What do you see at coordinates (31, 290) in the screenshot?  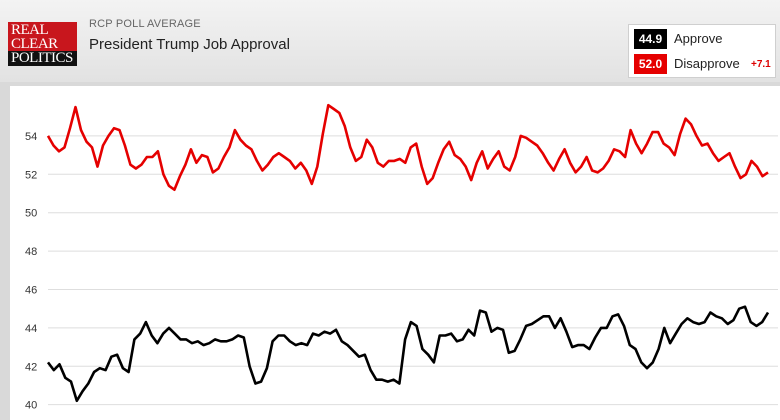 I see `y-tick-label: 46` at bounding box center [31, 290].